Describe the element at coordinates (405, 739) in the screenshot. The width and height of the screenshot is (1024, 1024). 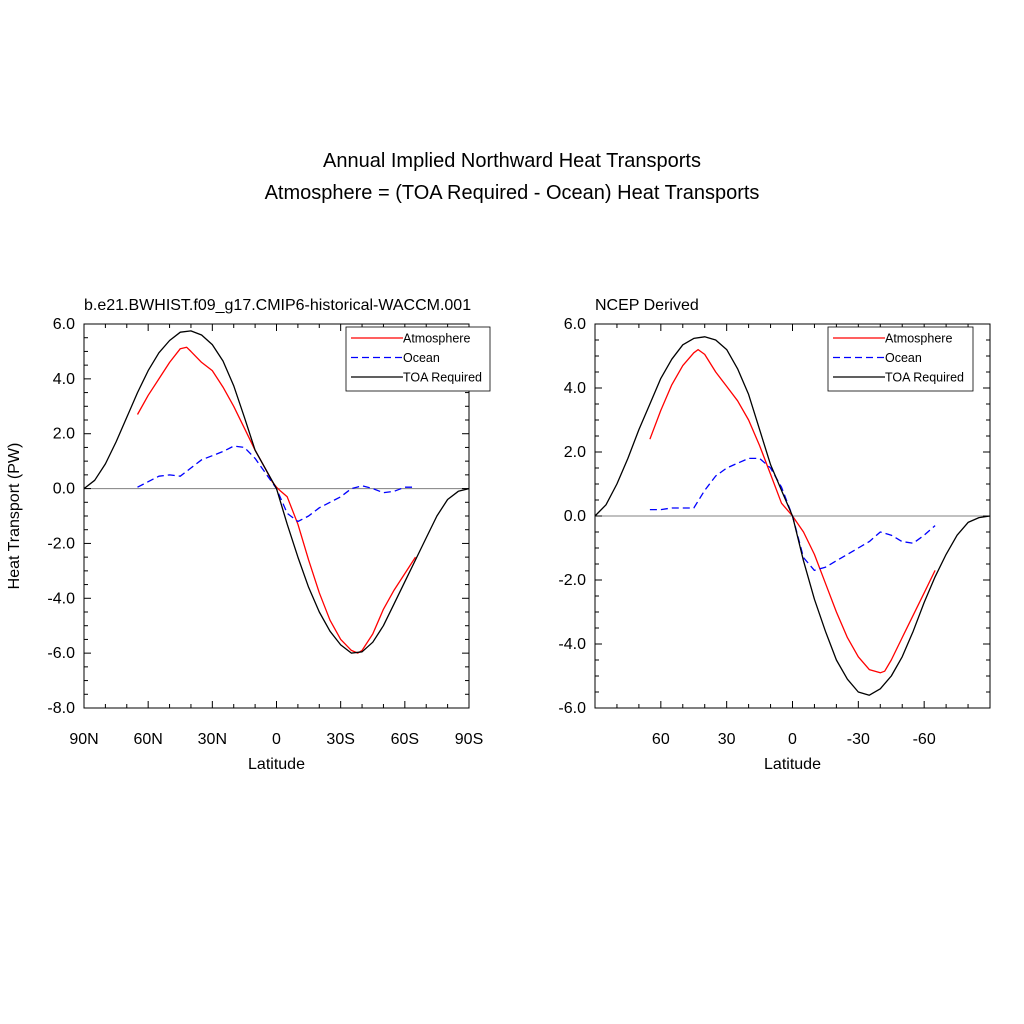
I see `x-tick-label: 60S` at that location.